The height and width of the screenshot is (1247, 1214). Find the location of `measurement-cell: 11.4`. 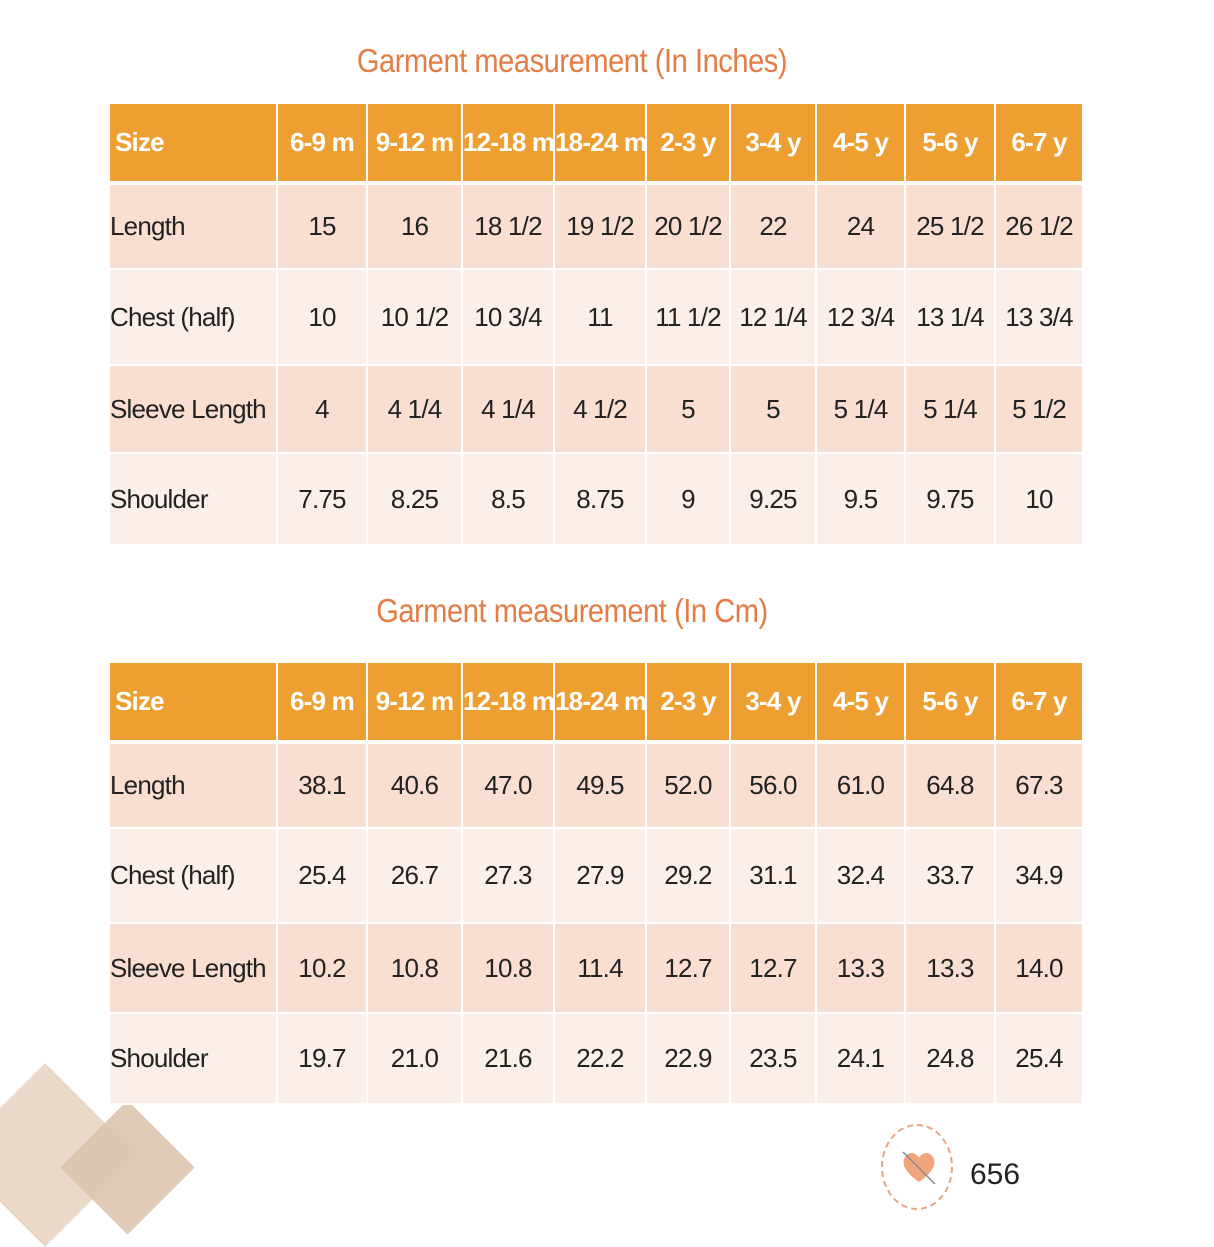

measurement-cell: 11.4 is located at coordinates (600, 968).